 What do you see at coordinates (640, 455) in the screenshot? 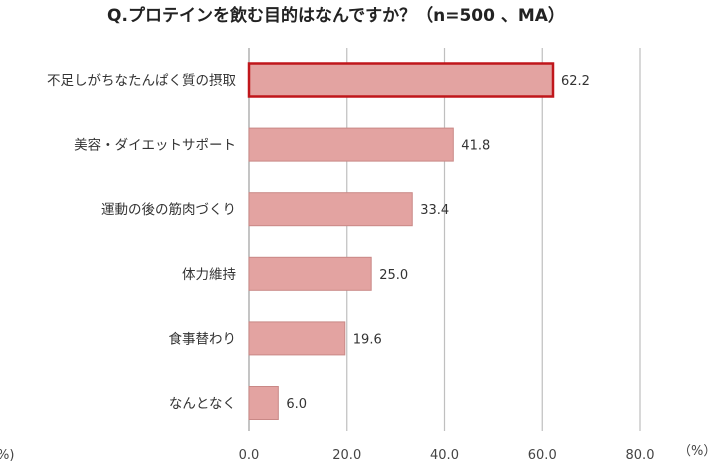
I see `x-tick-label: 80.0` at bounding box center [640, 455].